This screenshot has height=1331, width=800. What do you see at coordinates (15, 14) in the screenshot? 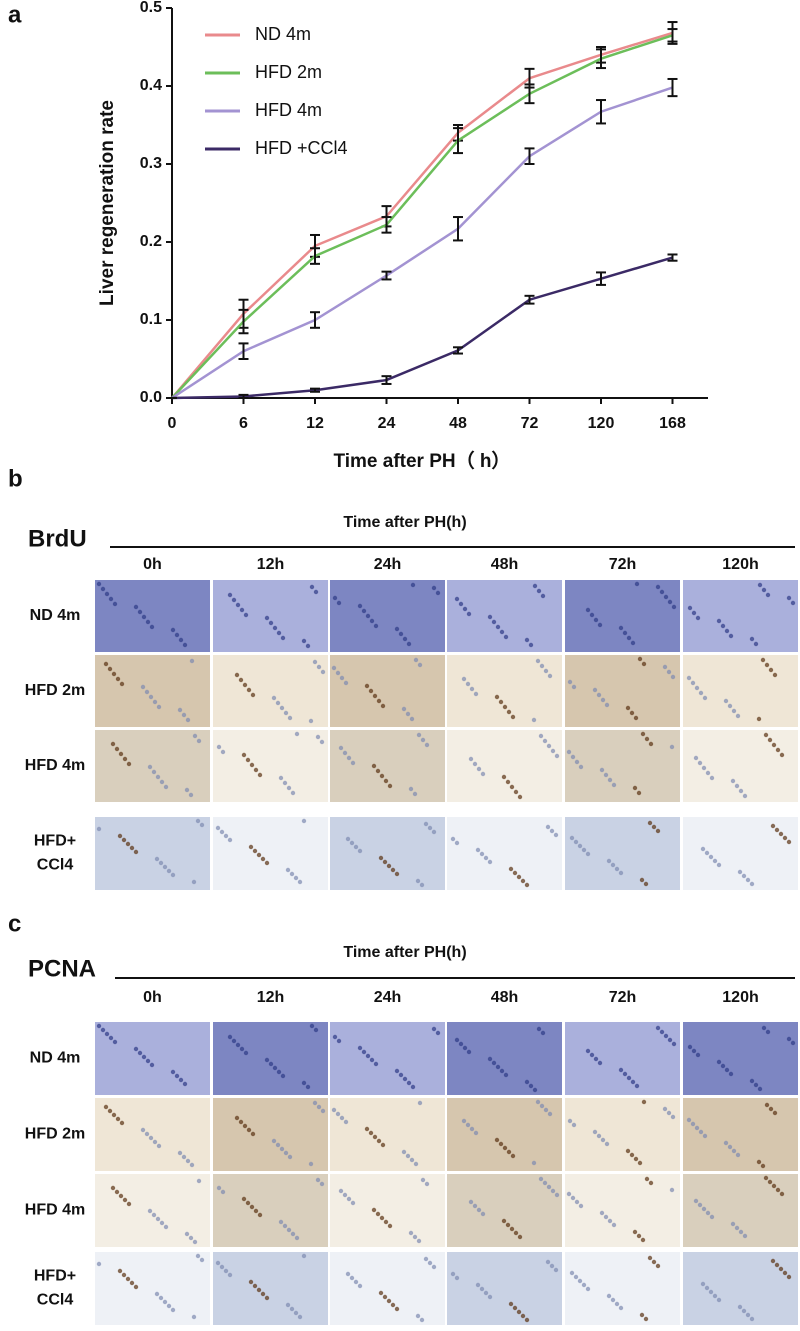
I see `panel-label: a` at bounding box center [15, 14].